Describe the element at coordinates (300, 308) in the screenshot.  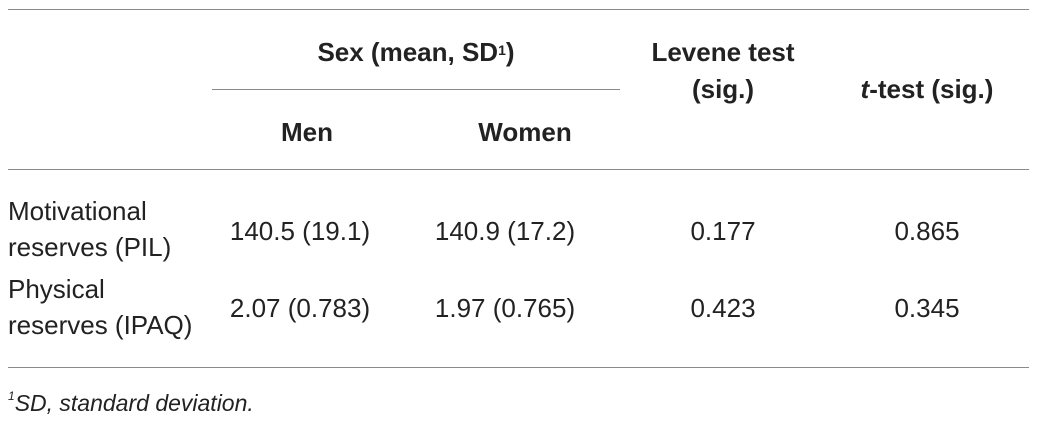
I see `row-2-men: 2.07 (0.783)` at that location.